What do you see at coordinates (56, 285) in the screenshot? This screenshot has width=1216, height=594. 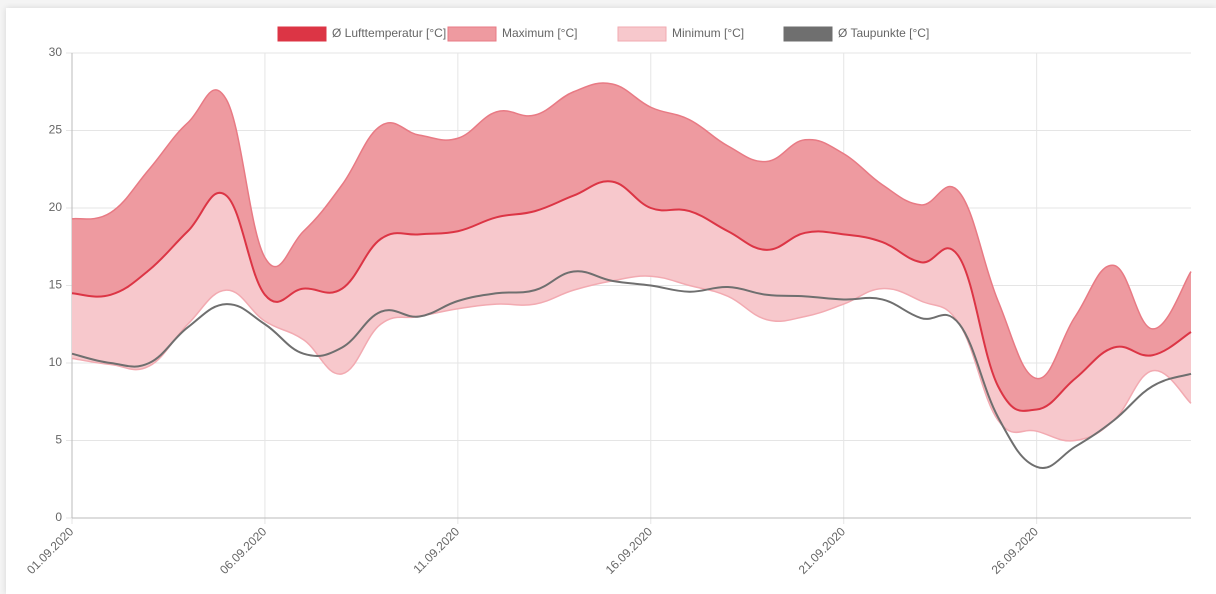 I see `y-tick-label: 15` at bounding box center [56, 285].